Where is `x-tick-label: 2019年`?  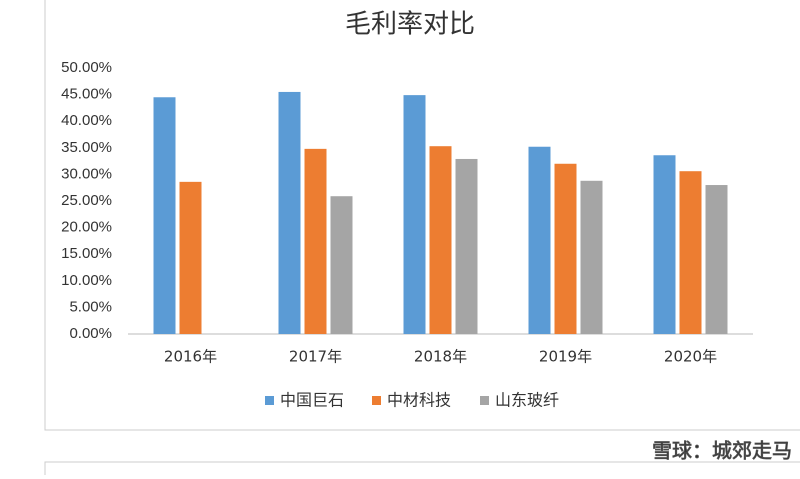
x-tick-label: 2019年 is located at coordinates (565, 357).